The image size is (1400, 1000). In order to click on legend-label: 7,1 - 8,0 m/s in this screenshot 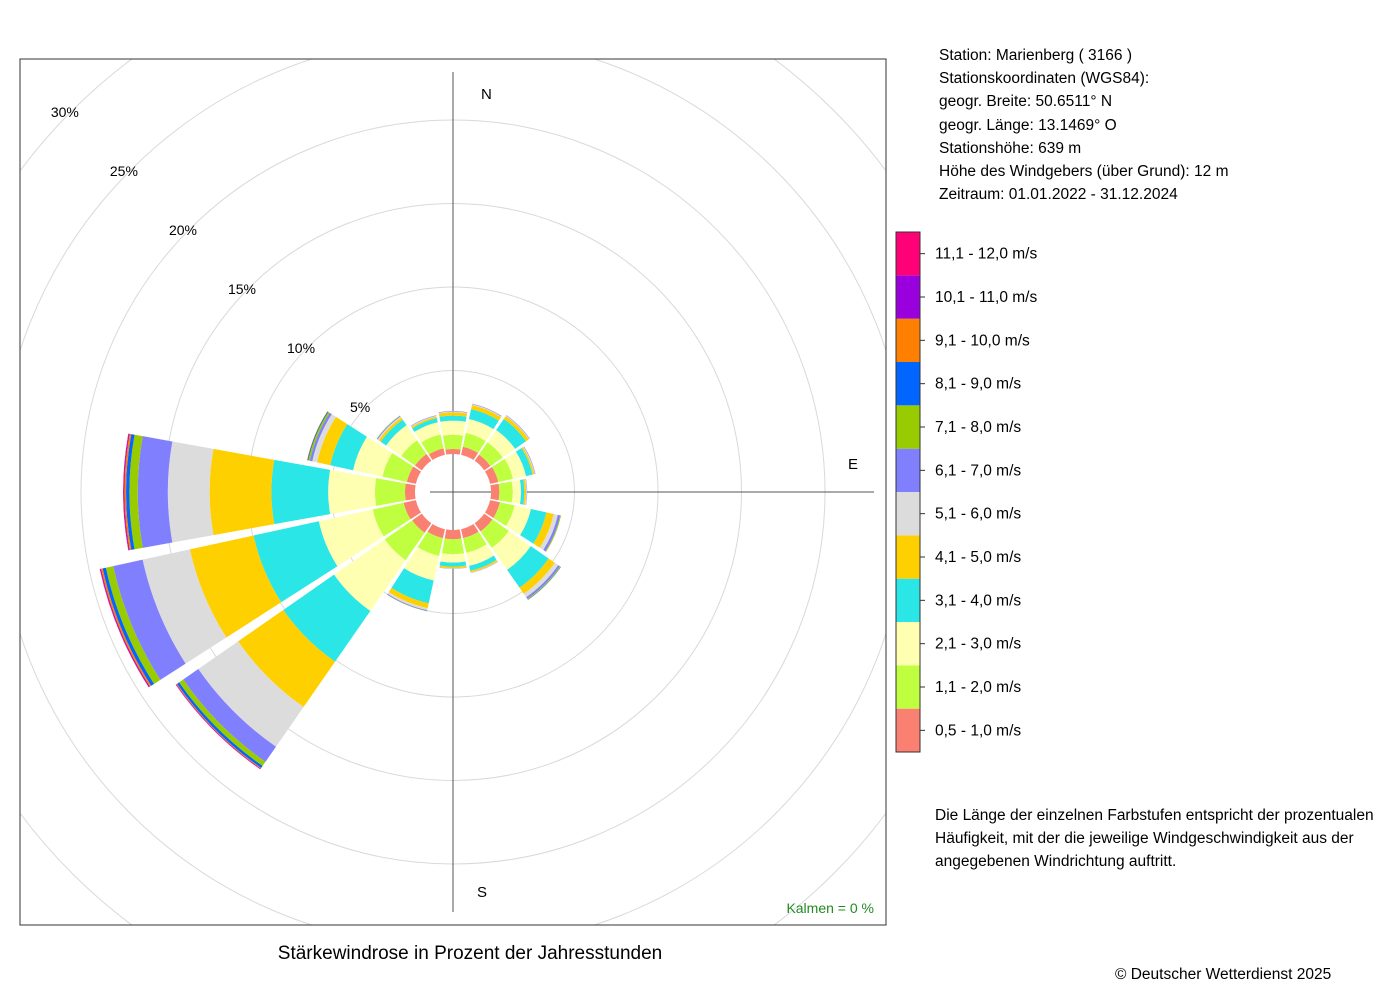, I will do `click(978, 427)`.